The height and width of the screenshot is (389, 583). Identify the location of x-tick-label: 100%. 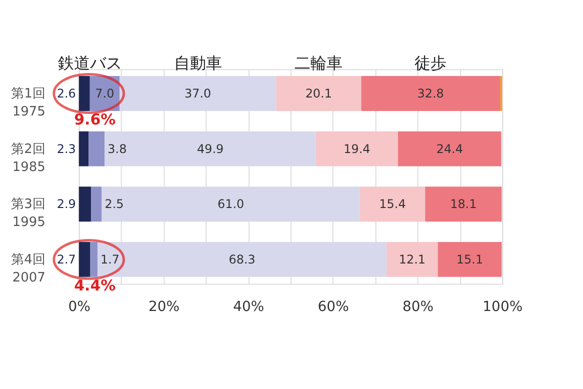
(502, 307).